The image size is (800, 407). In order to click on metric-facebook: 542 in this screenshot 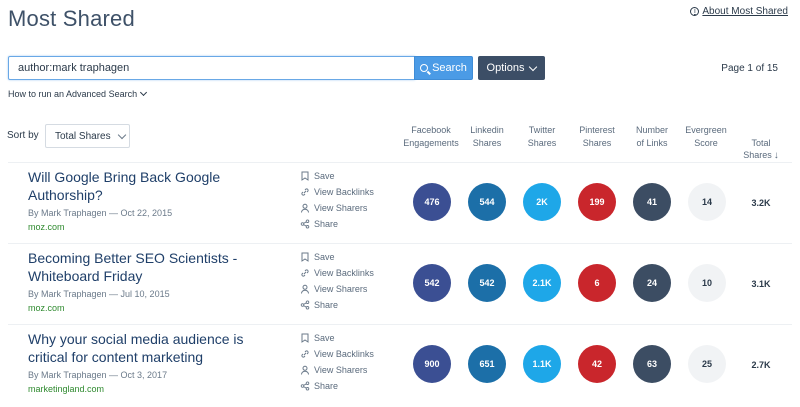, I will do `click(432, 283)`.